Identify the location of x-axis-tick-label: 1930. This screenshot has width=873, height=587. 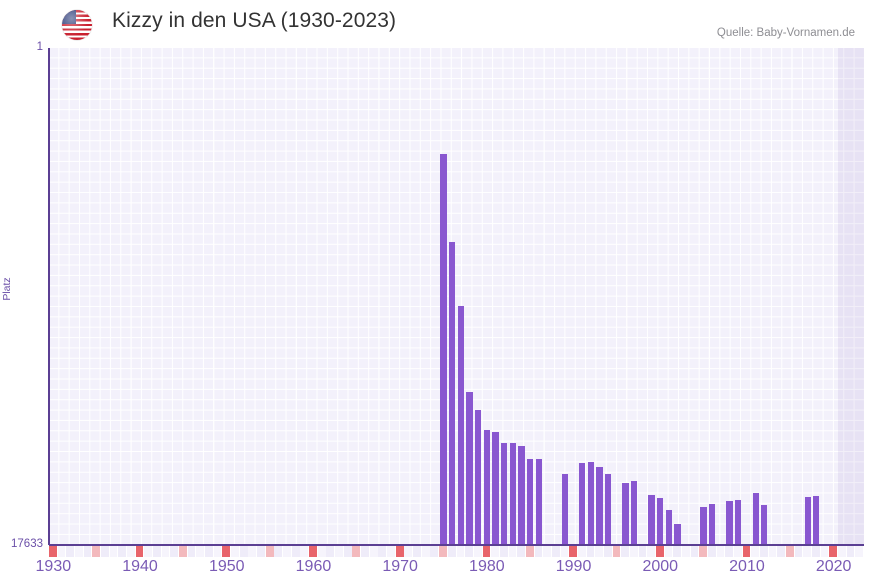
(53, 566).